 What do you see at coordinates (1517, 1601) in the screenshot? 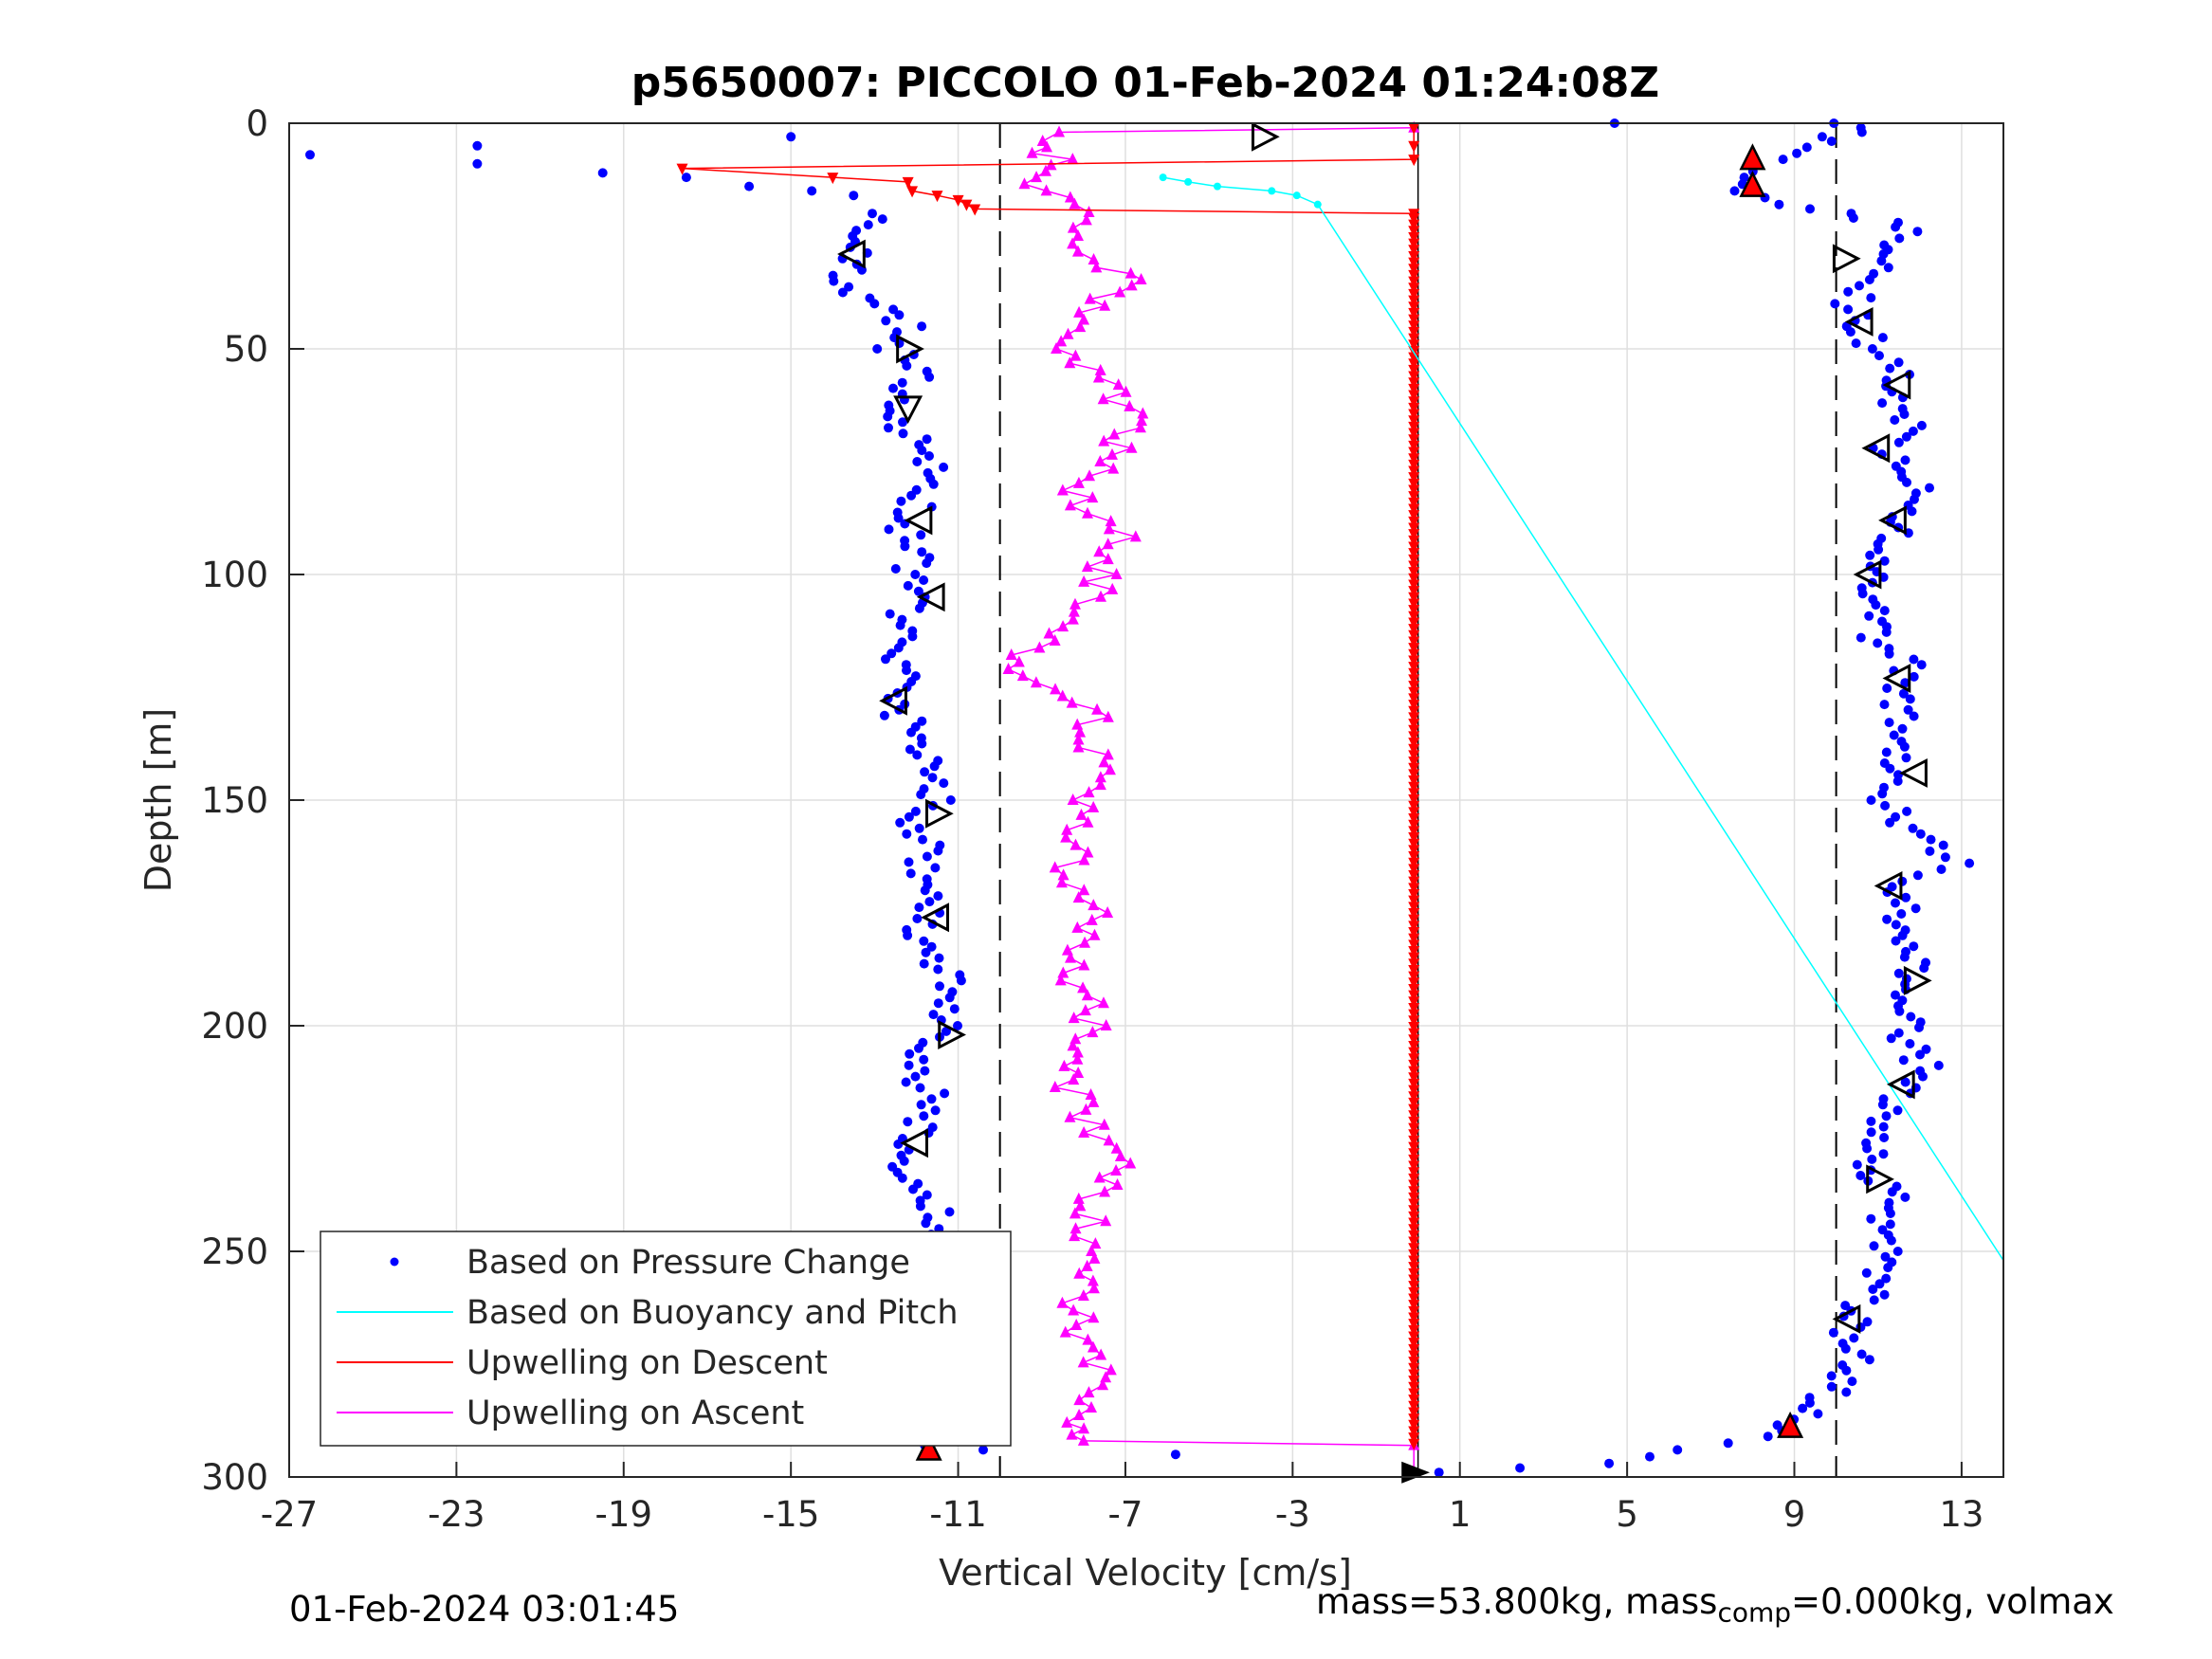
I see `footer-mass-prefix: mass=53.800kg, mass` at bounding box center [1517, 1601].